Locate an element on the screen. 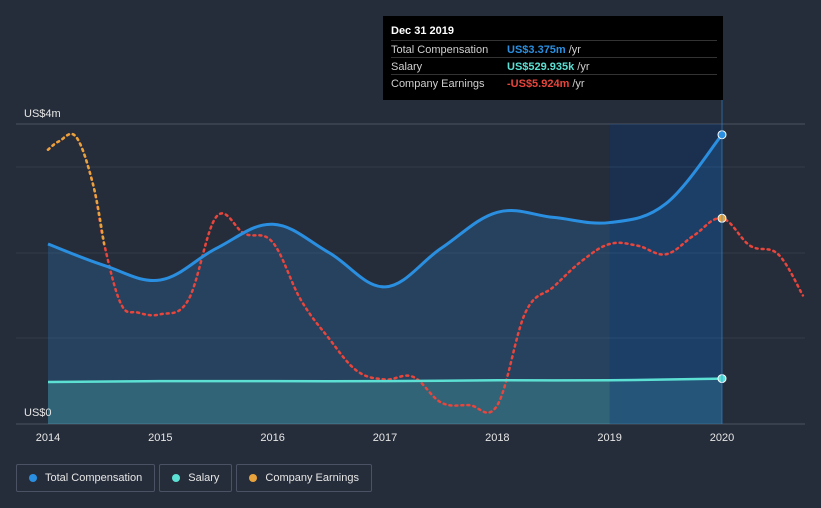 This screenshot has width=821, height=508. tooltip-row-company-earnings: Company Earnings -US$5.924m/yr is located at coordinates (554, 83).